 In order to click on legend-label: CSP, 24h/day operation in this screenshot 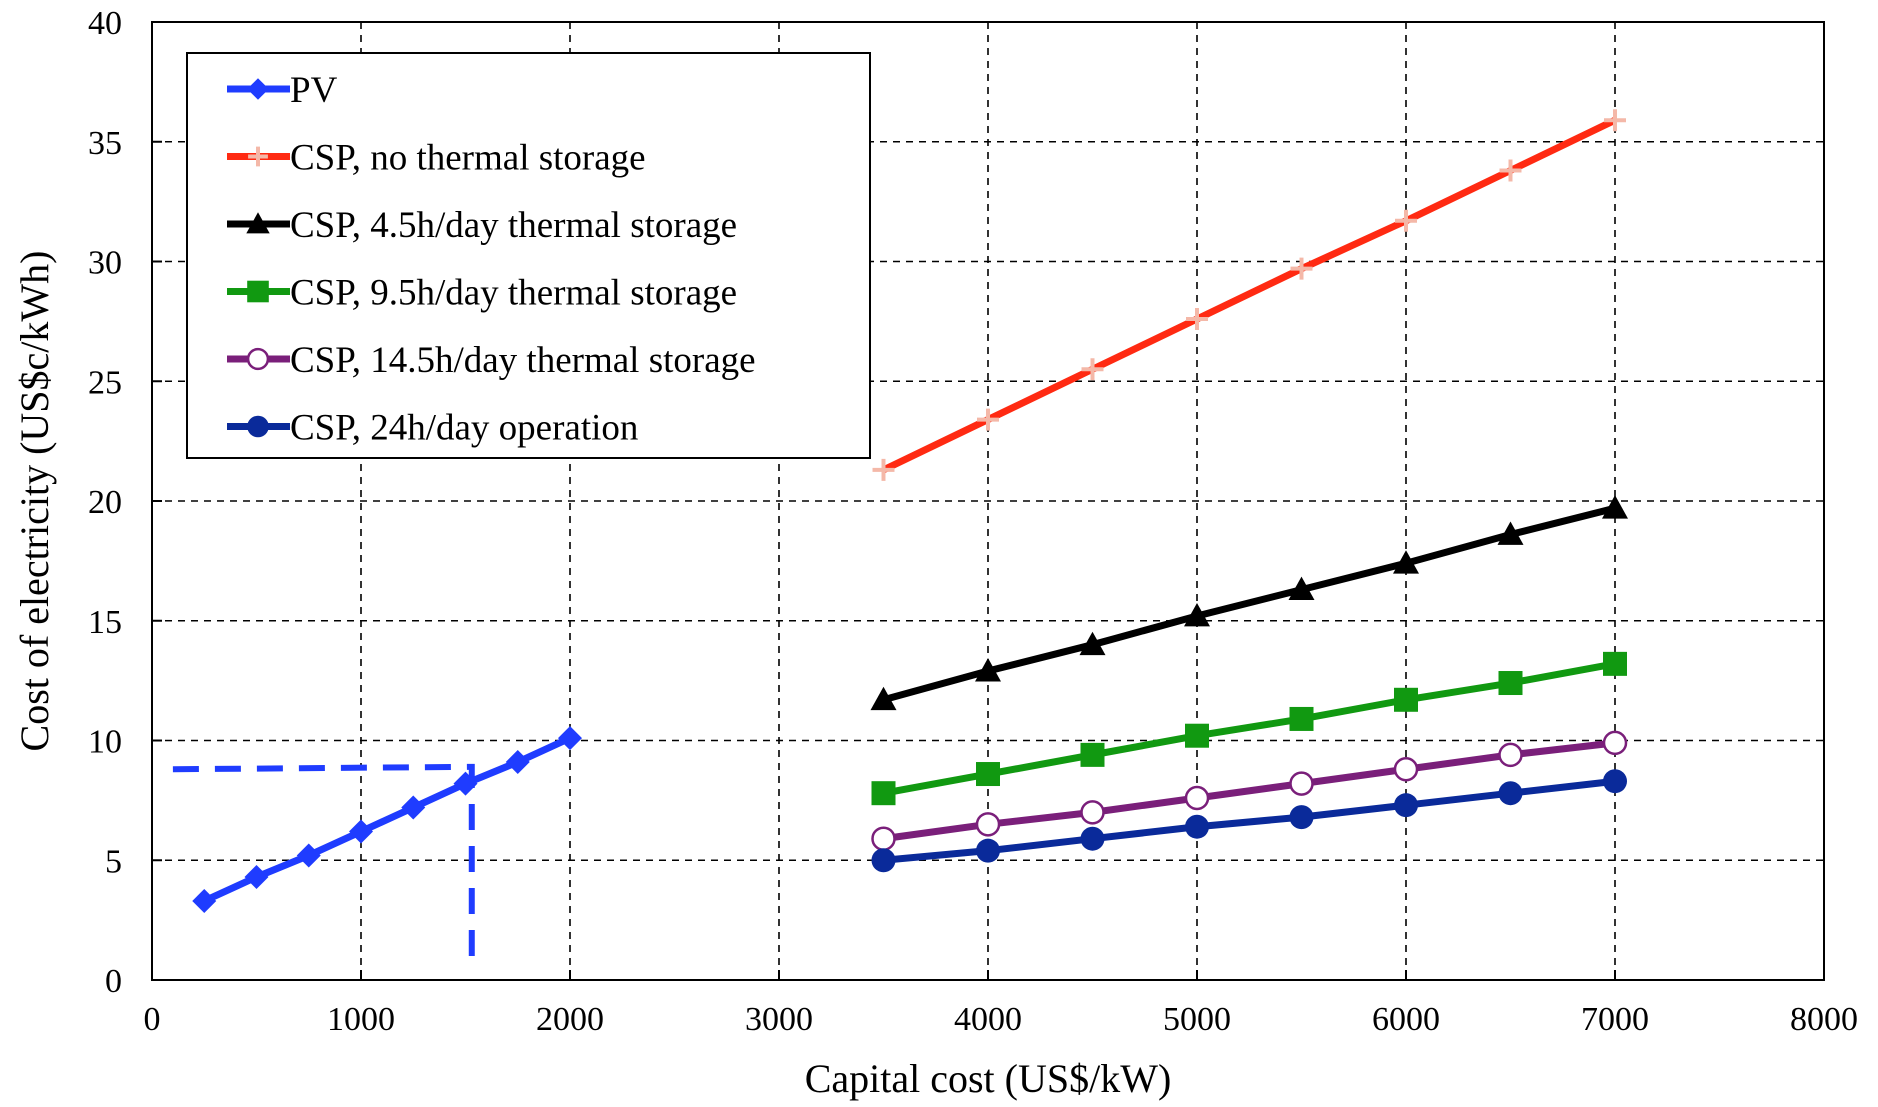, I will do `click(464, 428)`.